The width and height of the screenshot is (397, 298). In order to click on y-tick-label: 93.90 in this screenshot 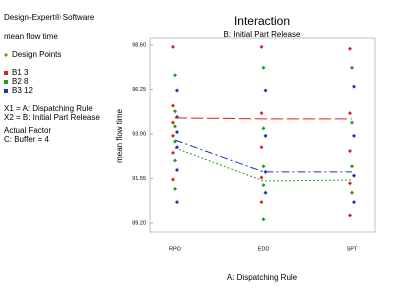, I will do `click(139, 134)`.